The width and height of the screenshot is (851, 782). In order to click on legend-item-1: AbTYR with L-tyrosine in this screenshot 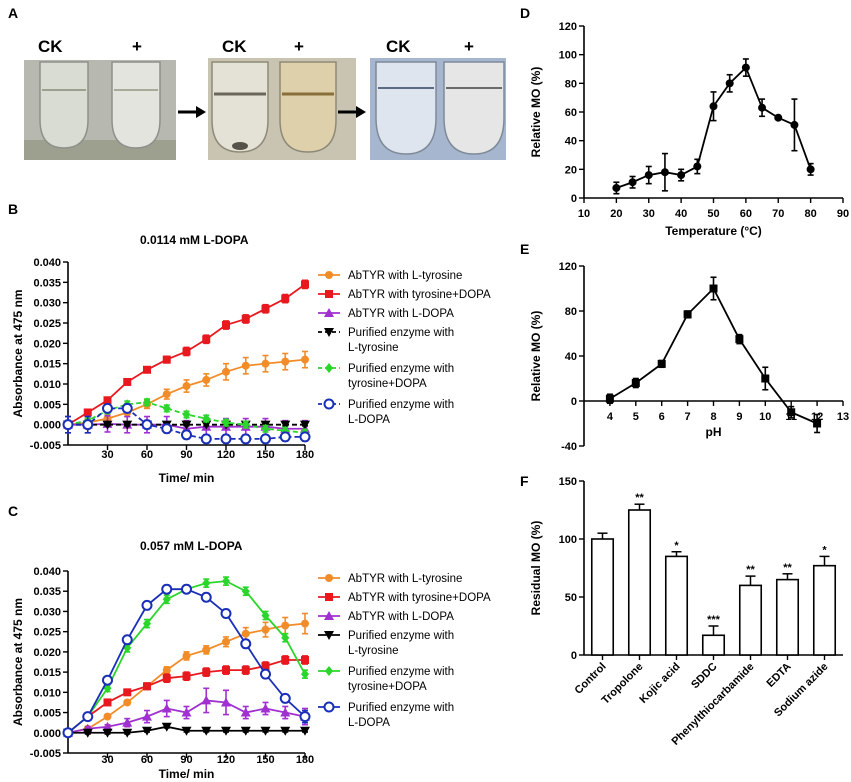, I will do `click(390, 276)`.